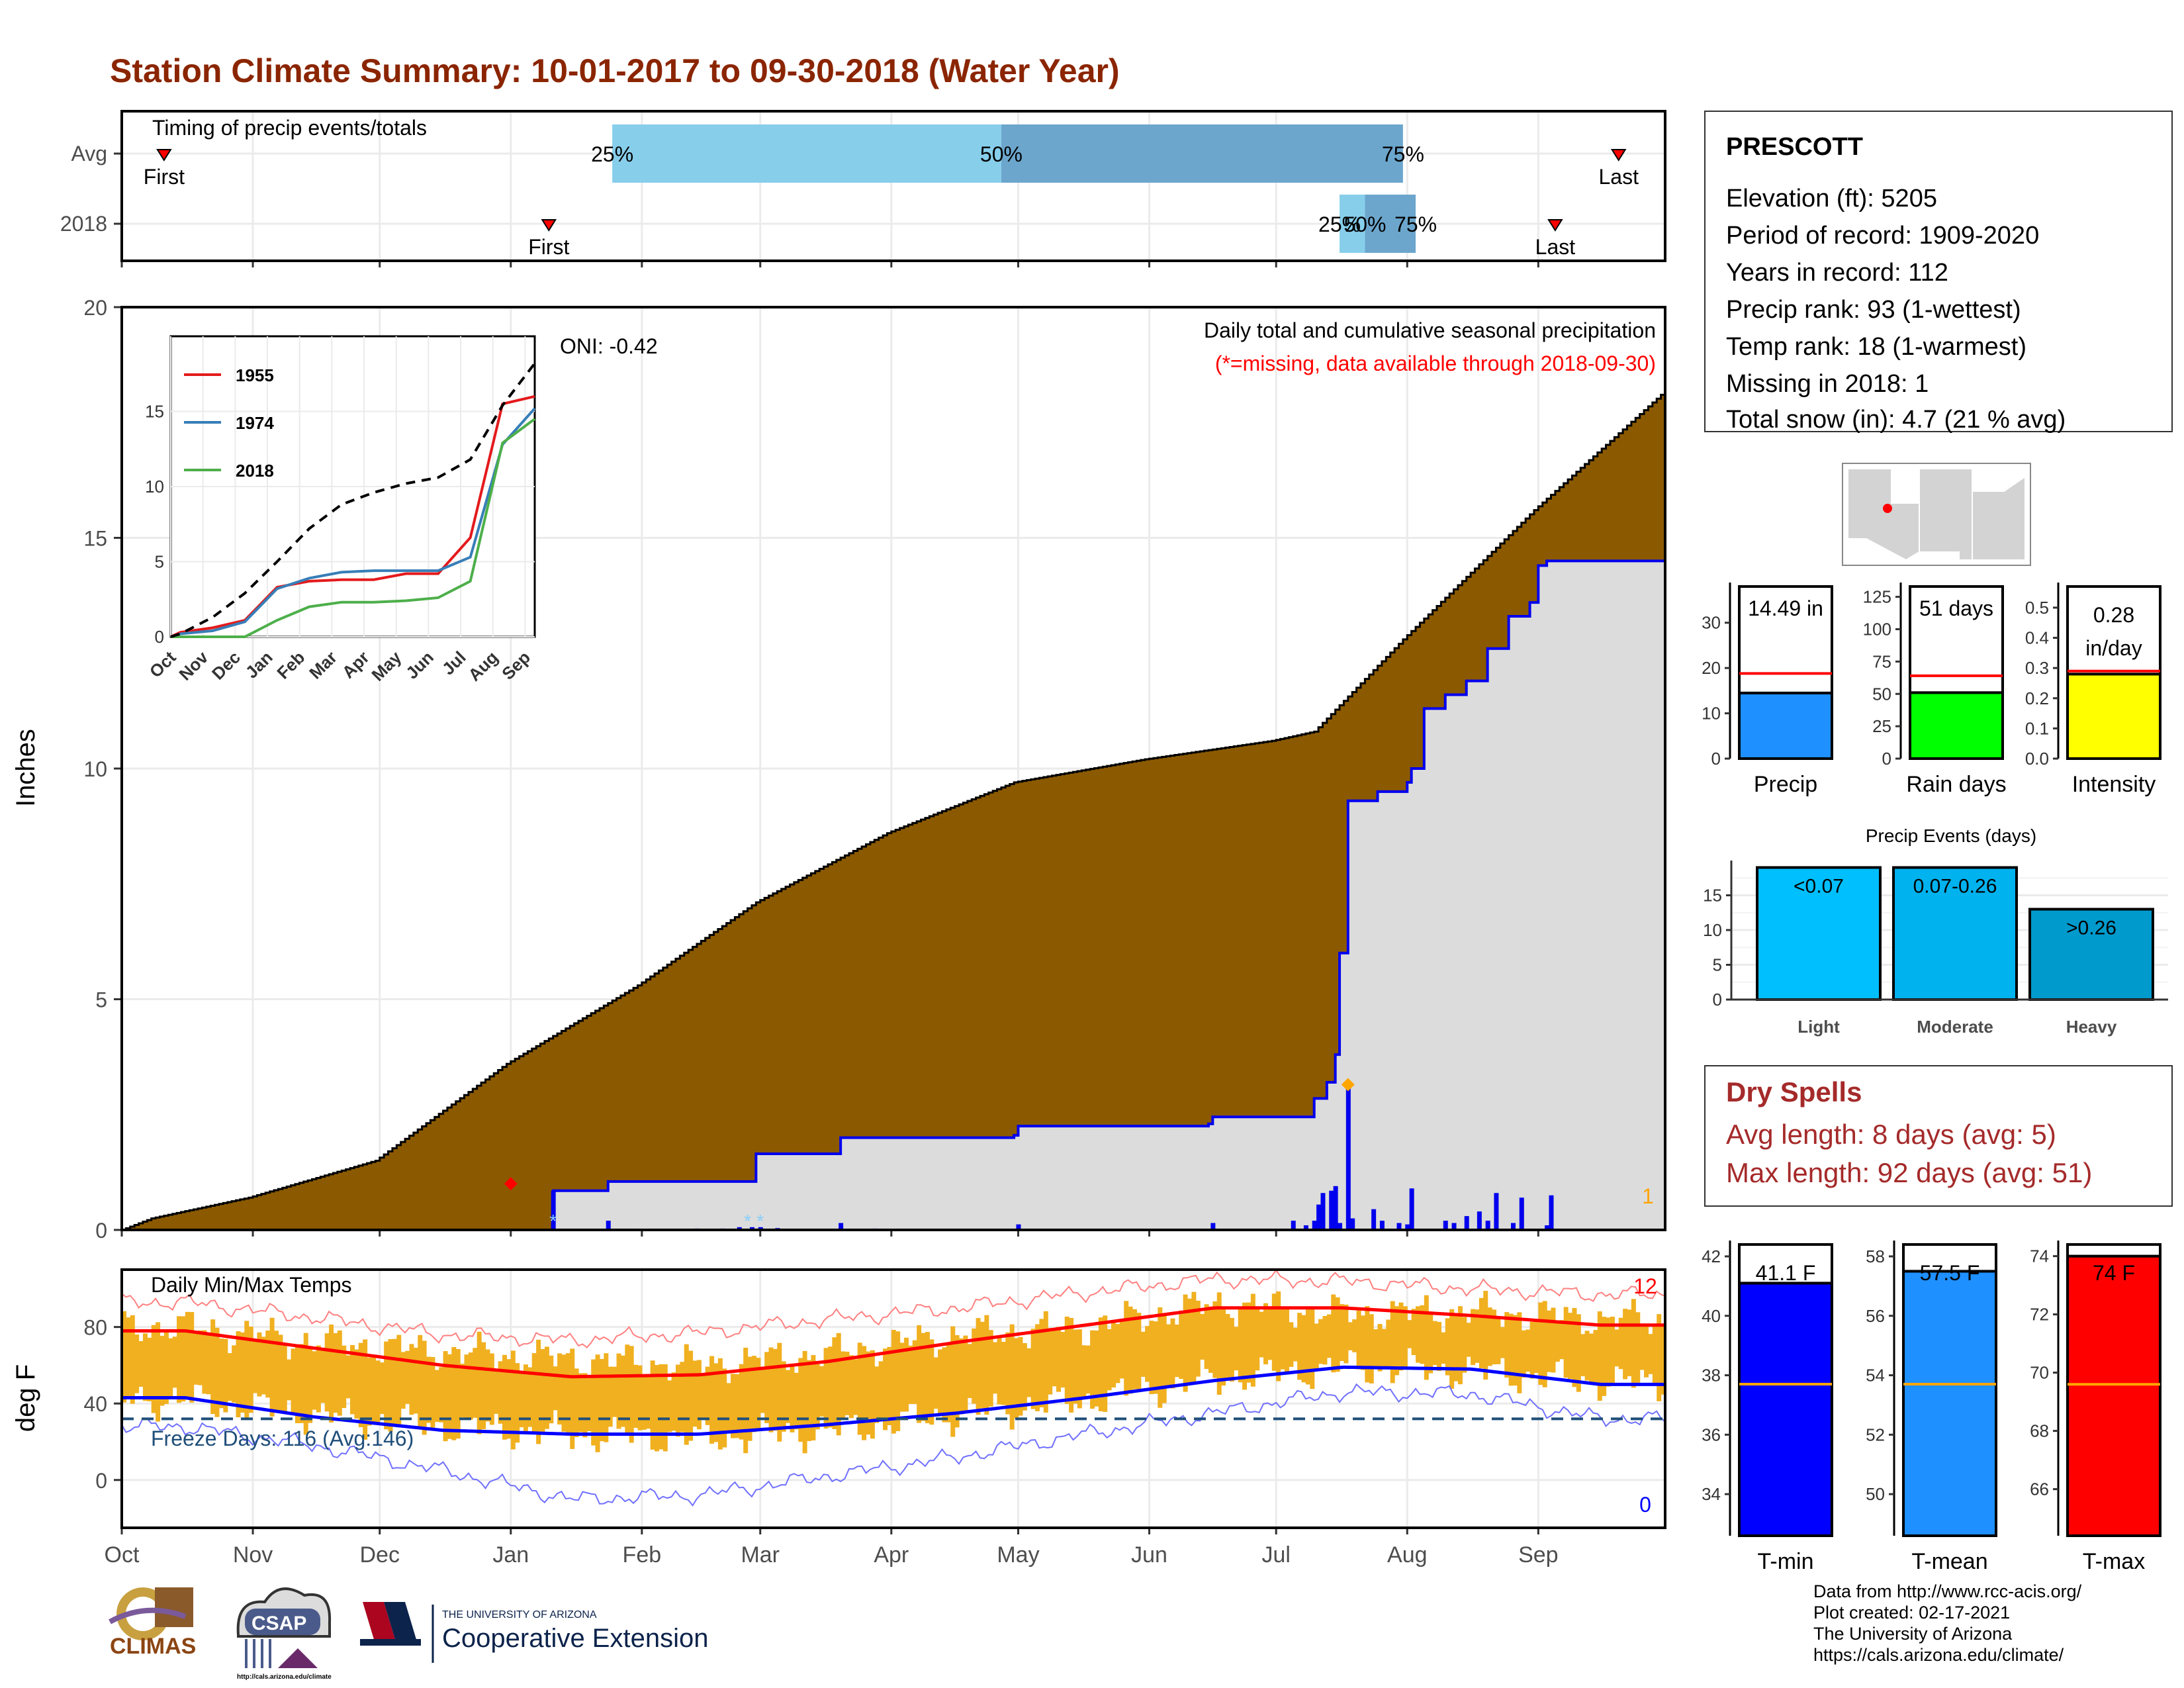 Image resolution: width=2184 pixels, height=1688 pixels. Describe the element at coordinates (1786, 1561) in the screenshot. I see `temp-summary-title: T-min` at that location.